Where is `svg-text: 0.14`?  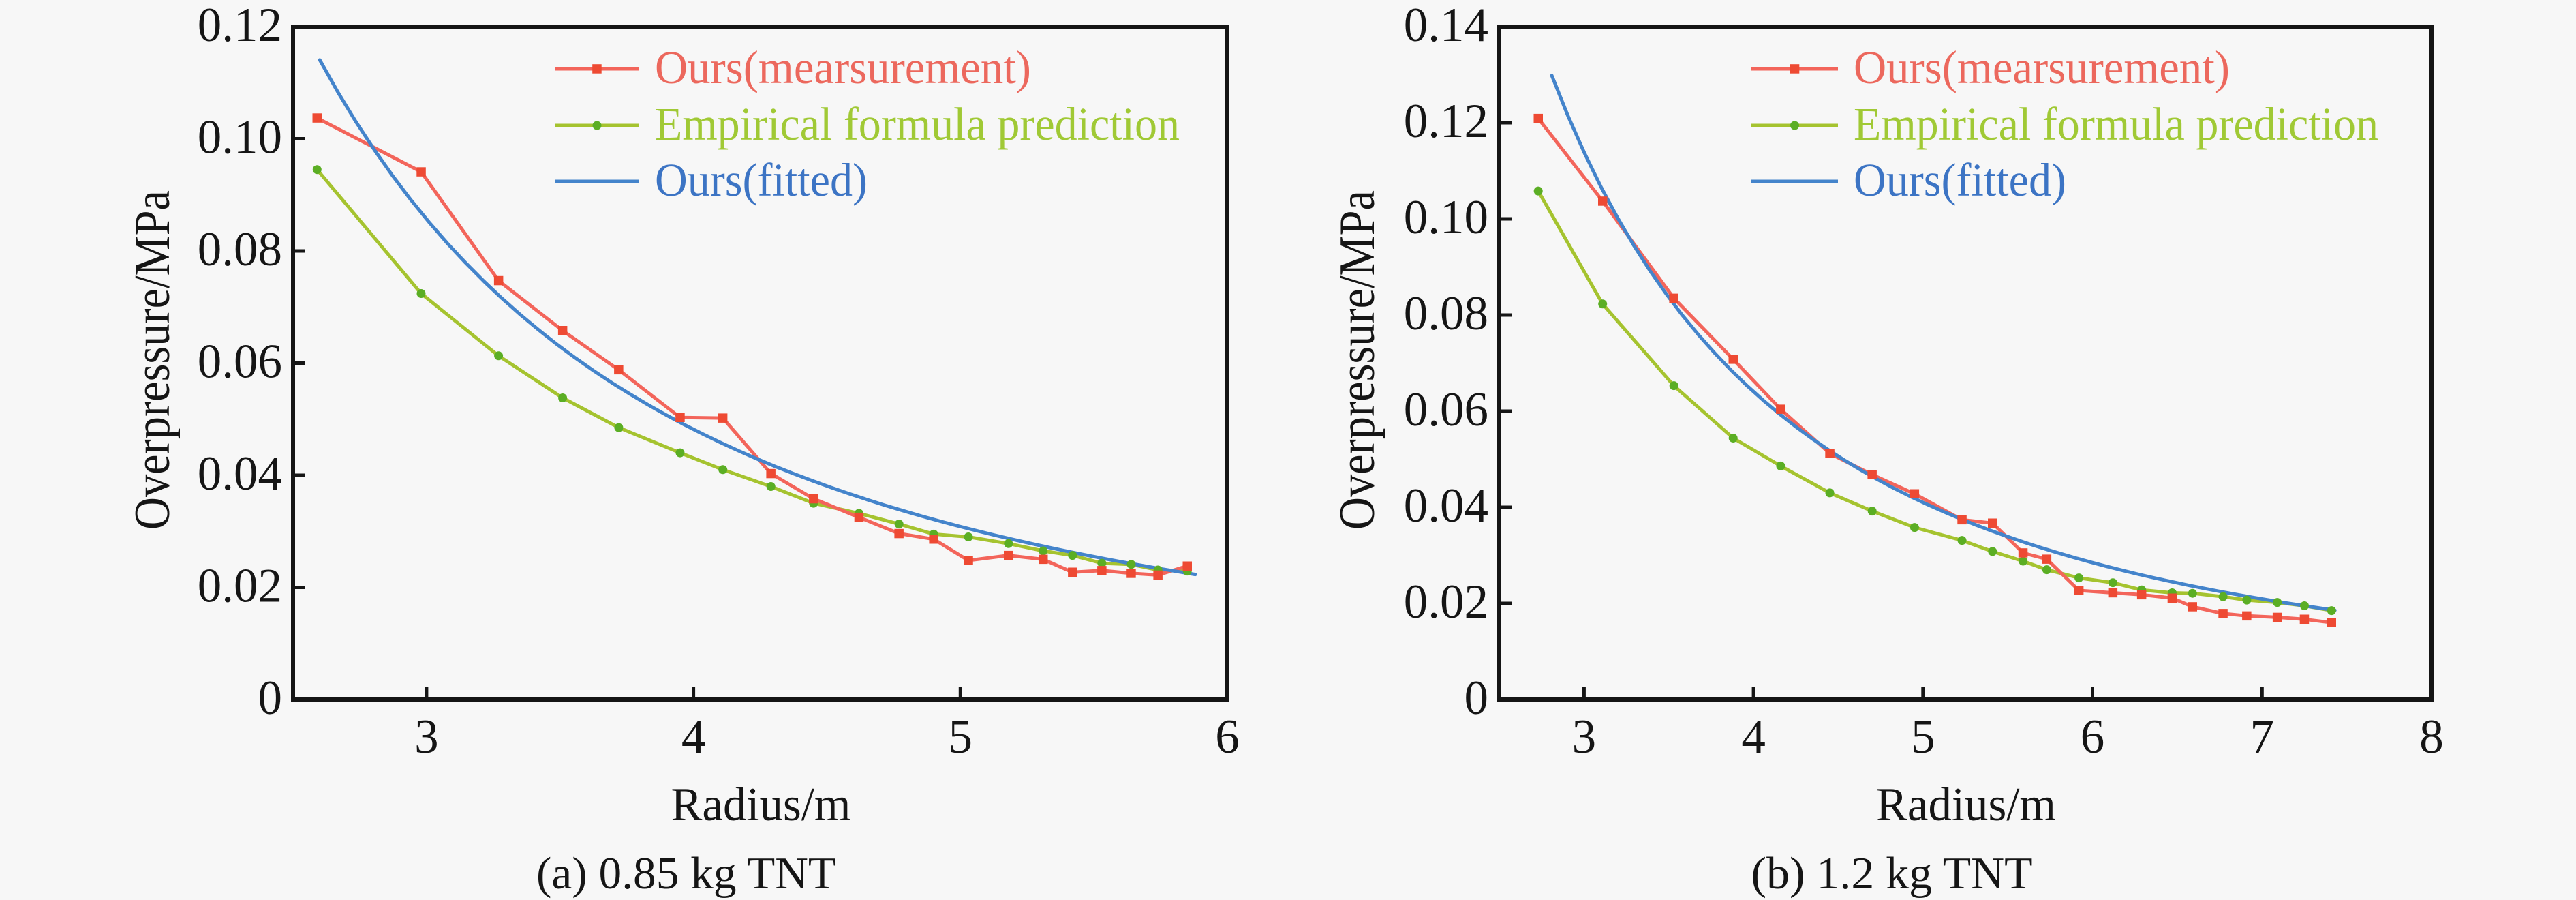 svg-text: 0.14 is located at coordinates (1446, 26).